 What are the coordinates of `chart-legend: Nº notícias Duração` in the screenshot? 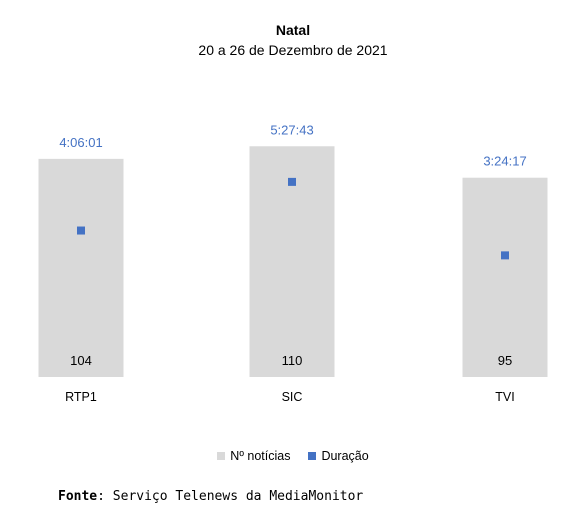 It's located at (293, 456).